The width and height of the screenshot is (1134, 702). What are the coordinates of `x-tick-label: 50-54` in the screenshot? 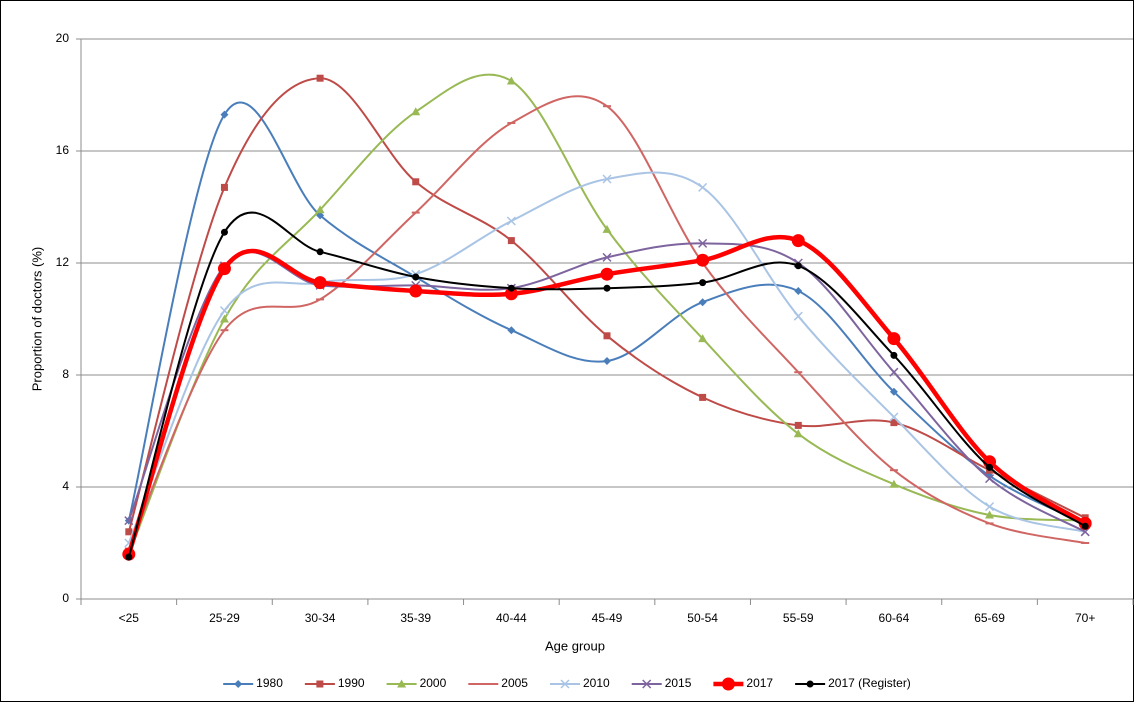 It's located at (702, 618).